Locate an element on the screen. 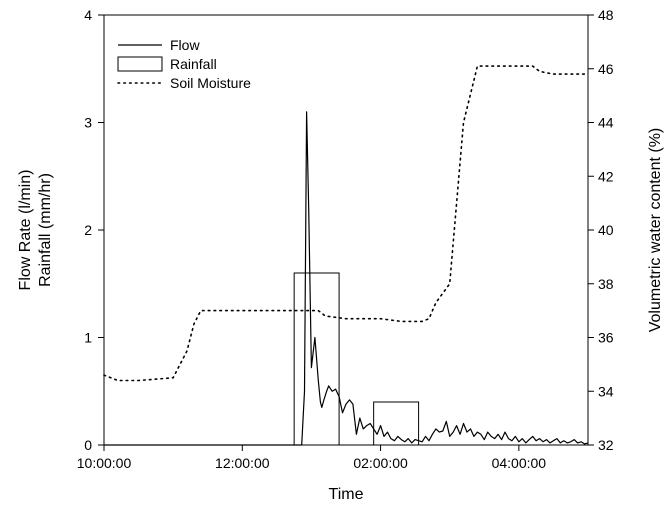 The width and height of the screenshot is (669, 511). y-left-axis-title-line: Rainfall (mm/hr) is located at coordinates (45, 230).